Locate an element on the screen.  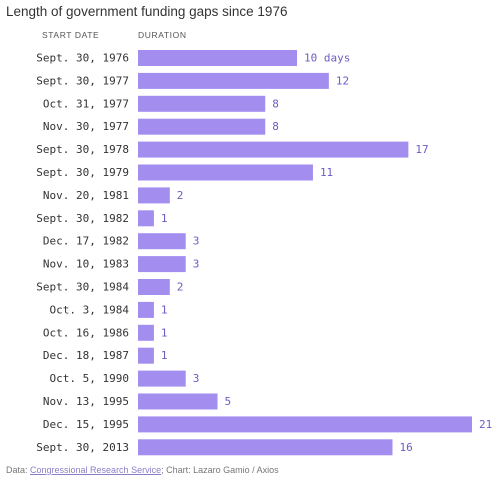
category-label: Sept. 30, 1976 is located at coordinates (82, 58).